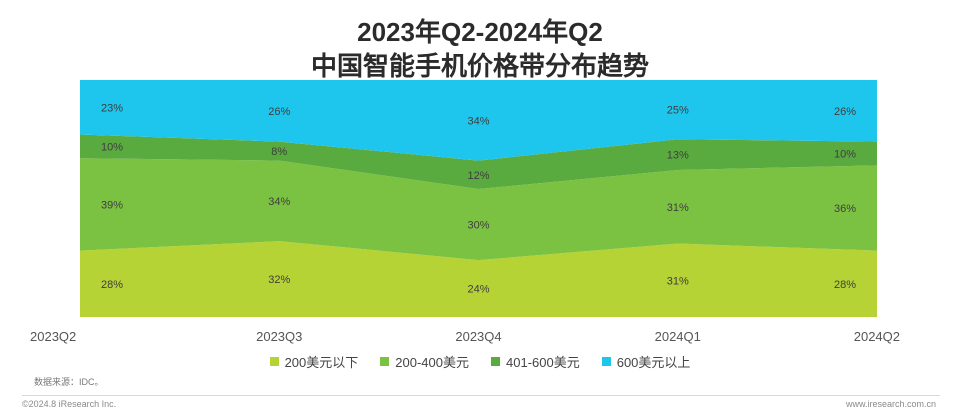  What do you see at coordinates (69, 382) in the screenshot?
I see `data-source-note: 数据来源：IDC。` at bounding box center [69, 382].